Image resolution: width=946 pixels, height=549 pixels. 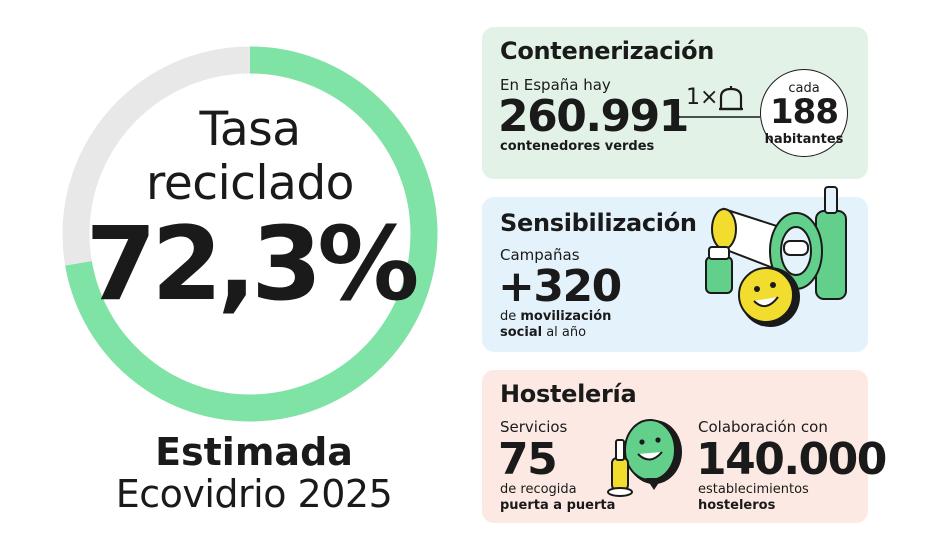 What do you see at coordinates (538, 489) in the screenshot?
I see `services-caption: de recogida` at bounding box center [538, 489].